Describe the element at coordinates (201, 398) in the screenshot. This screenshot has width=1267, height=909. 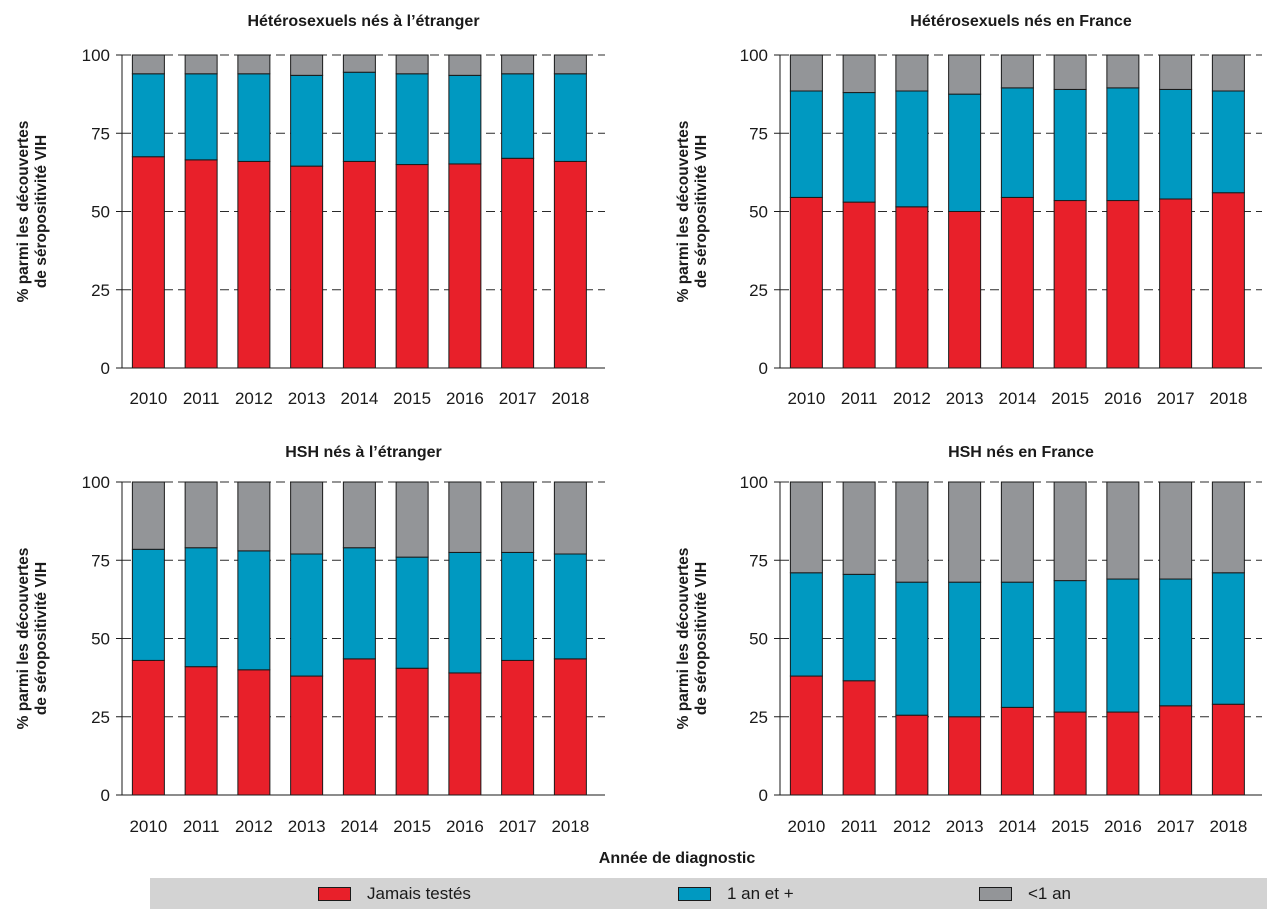
I see `x-tick-label: 2011` at that location.